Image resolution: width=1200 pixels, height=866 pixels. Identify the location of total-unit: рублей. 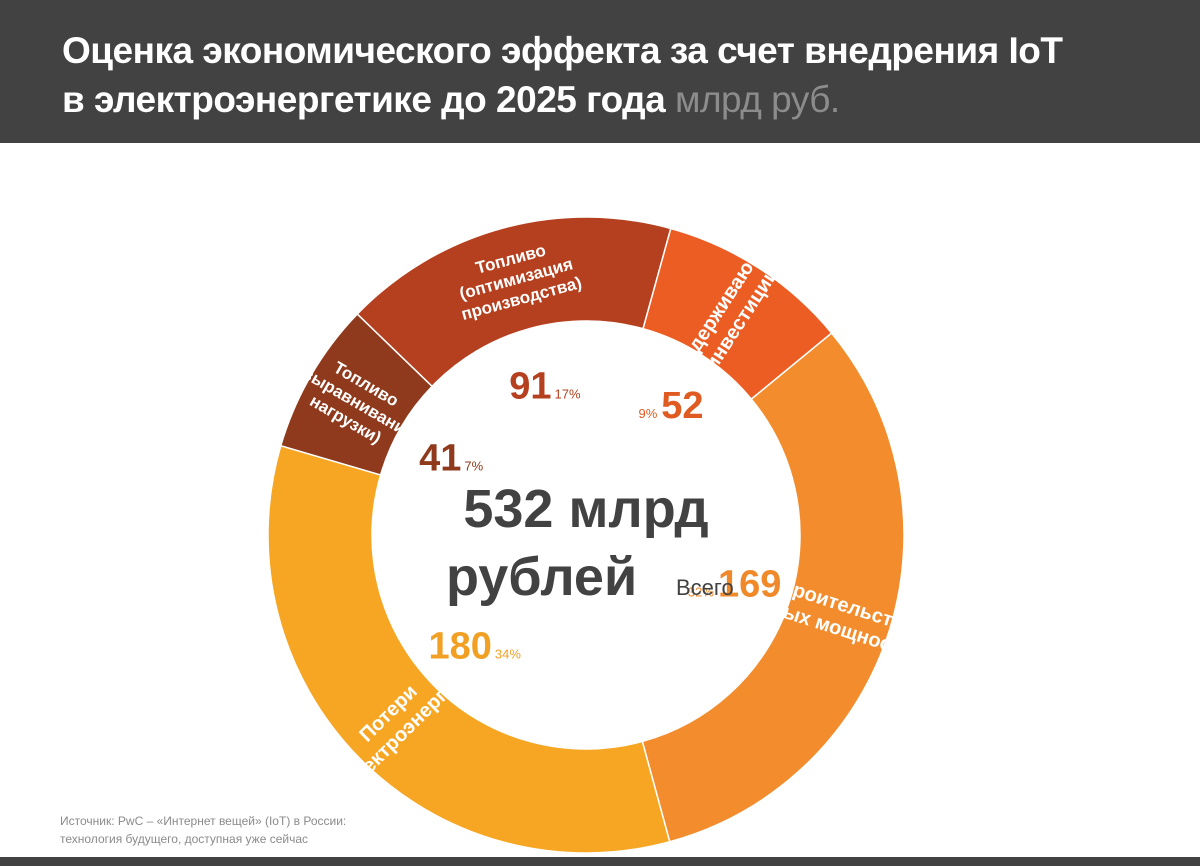
(541, 577).